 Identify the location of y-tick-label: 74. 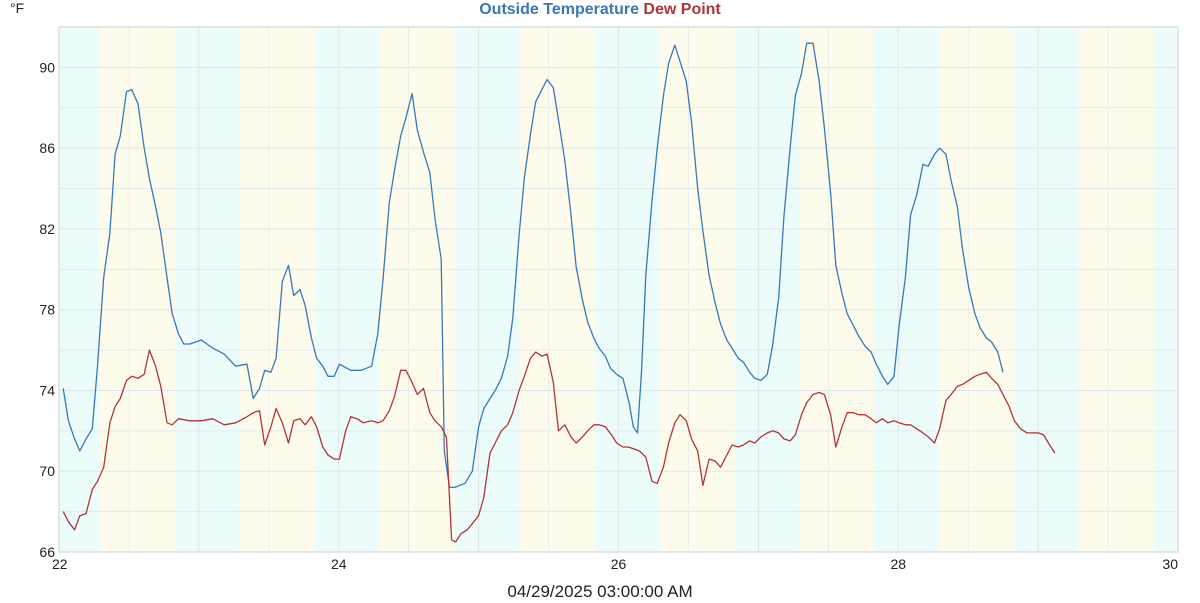
(47, 390).